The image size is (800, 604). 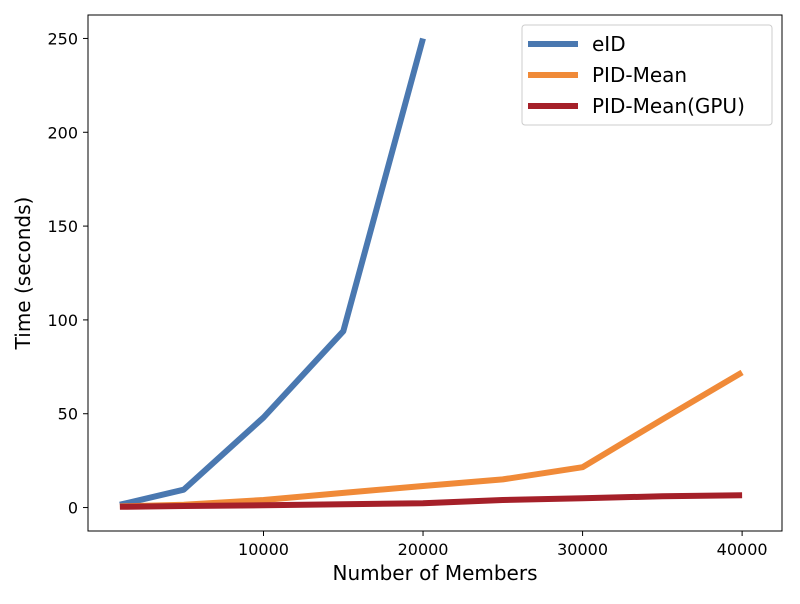 I want to click on x-tick-label: 10000, so click(x=263, y=549).